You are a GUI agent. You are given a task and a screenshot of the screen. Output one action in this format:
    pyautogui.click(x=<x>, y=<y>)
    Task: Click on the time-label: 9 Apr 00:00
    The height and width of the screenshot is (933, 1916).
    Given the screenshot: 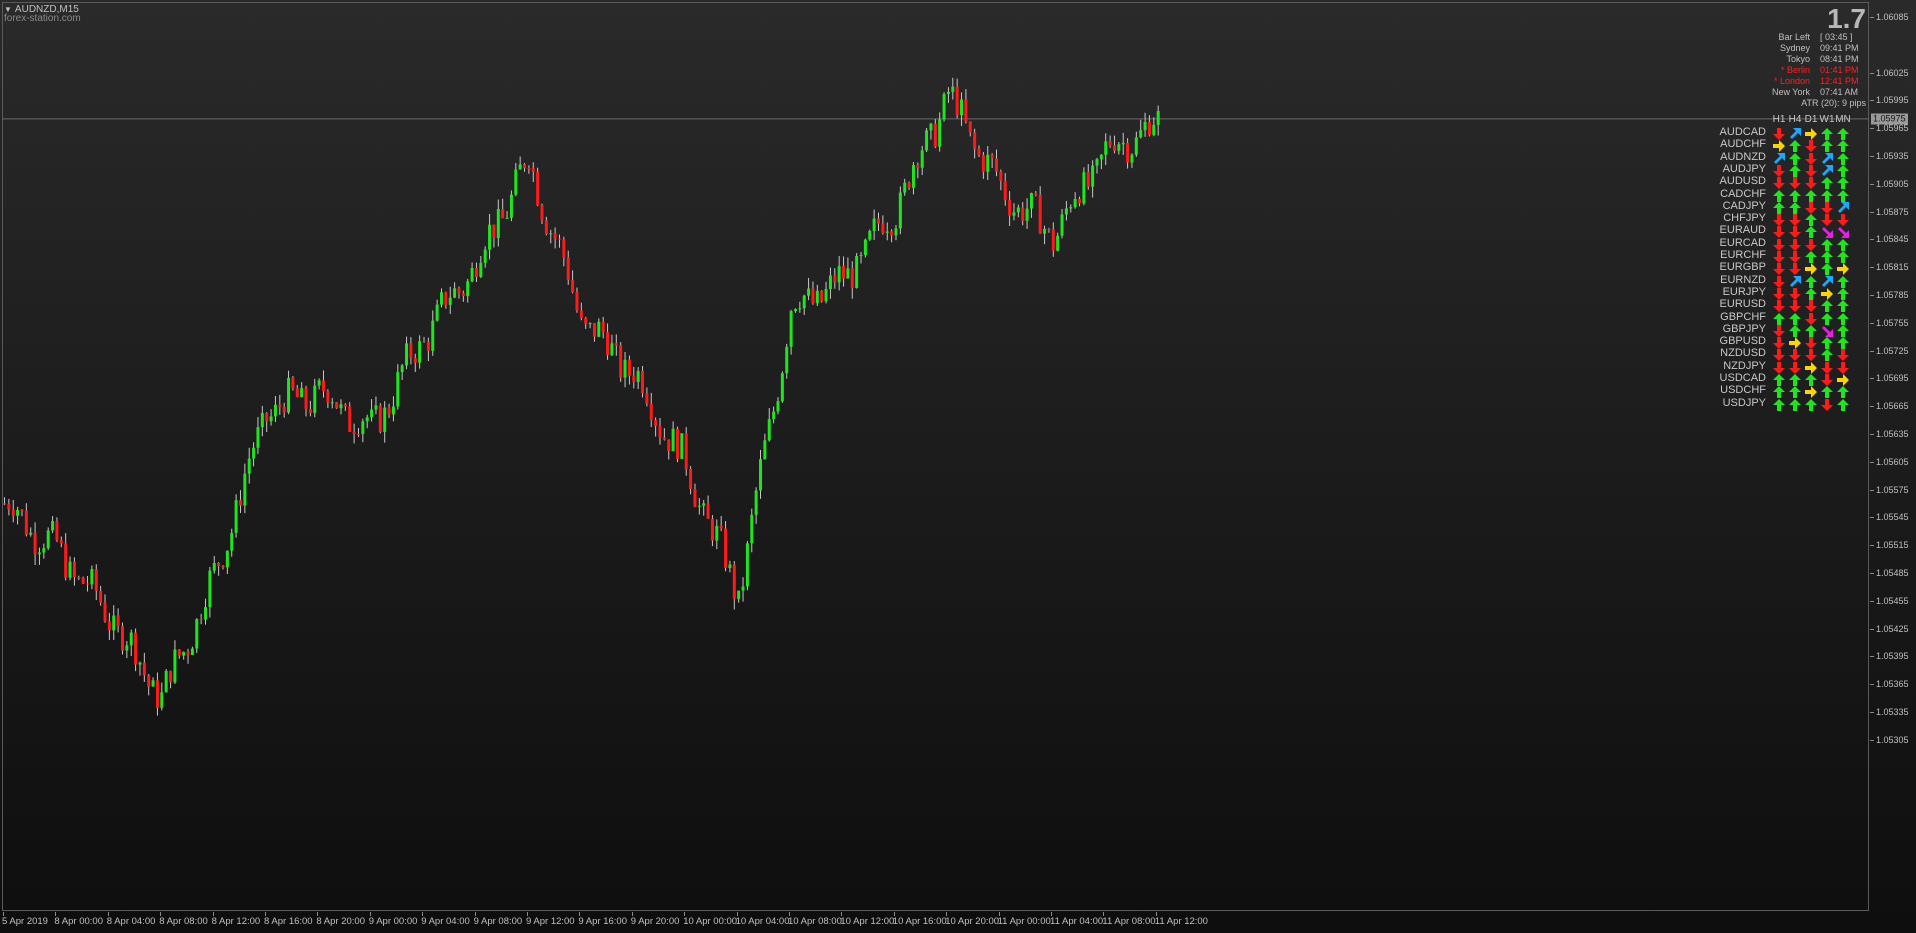 What is the action you would take?
    pyautogui.click(x=393, y=921)
    